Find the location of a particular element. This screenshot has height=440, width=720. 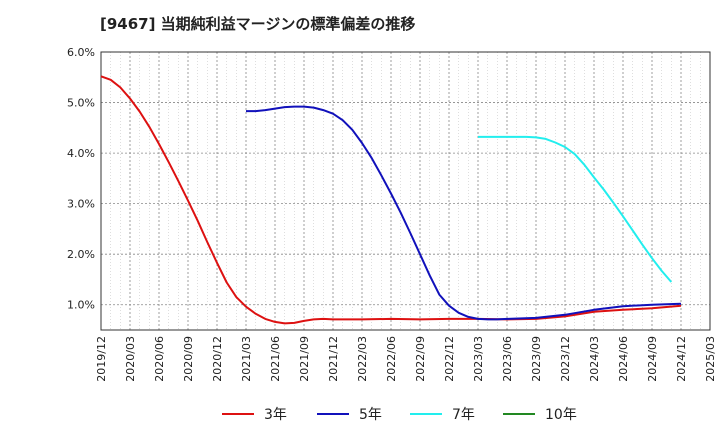

x-tick-label: 2023/12 is located at coordinates (565, 359).